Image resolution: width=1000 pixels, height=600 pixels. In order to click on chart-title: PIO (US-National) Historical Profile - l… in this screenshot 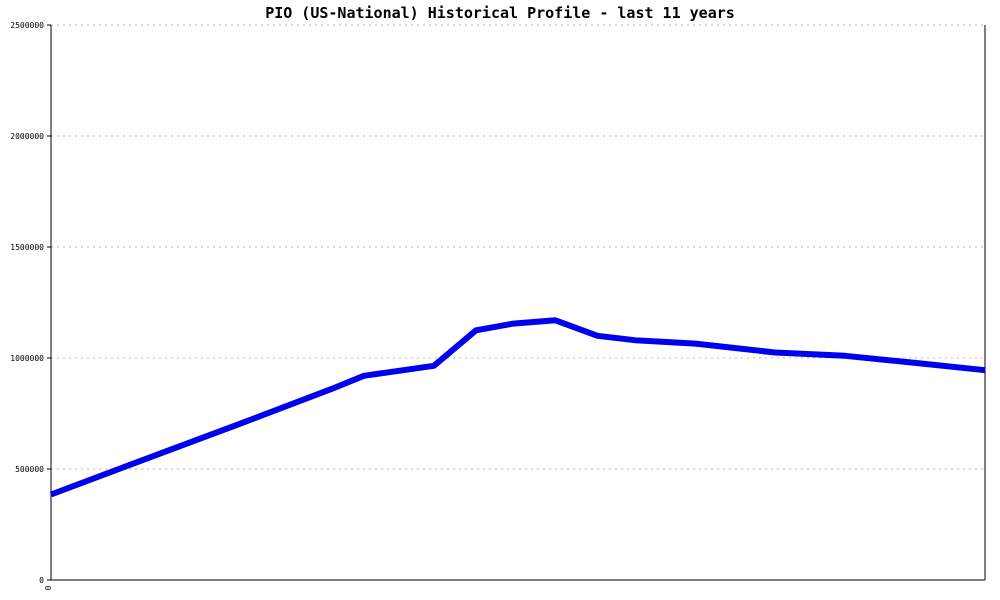, I will do `click(500, 13)`.